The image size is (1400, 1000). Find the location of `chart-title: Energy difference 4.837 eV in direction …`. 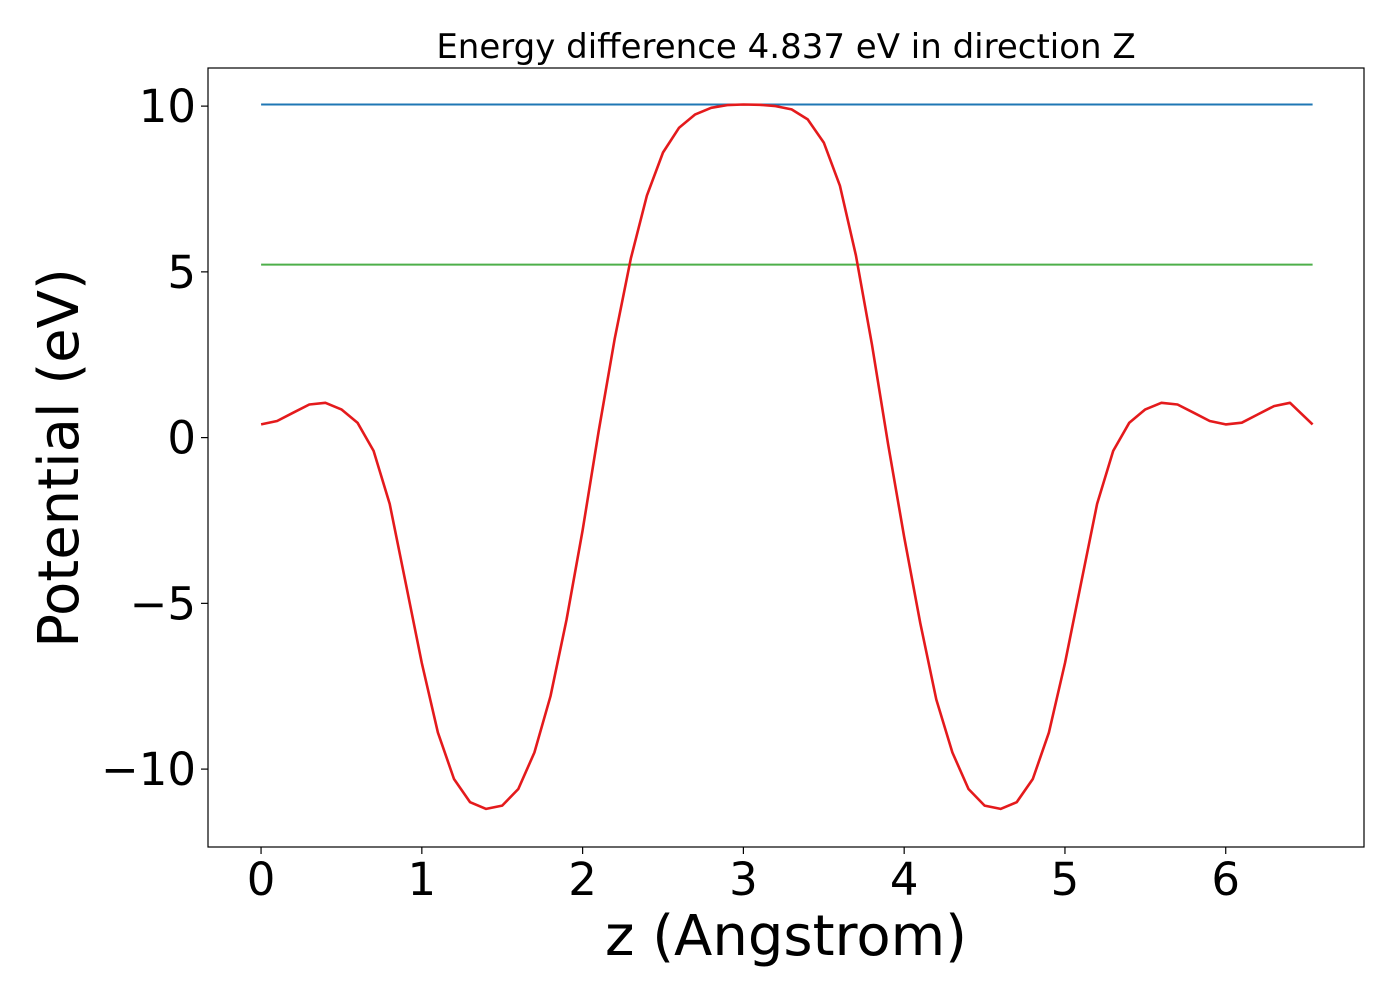

chart-title: Energy difference 4.837 eV in direction … is located at coordinates (785, 47).